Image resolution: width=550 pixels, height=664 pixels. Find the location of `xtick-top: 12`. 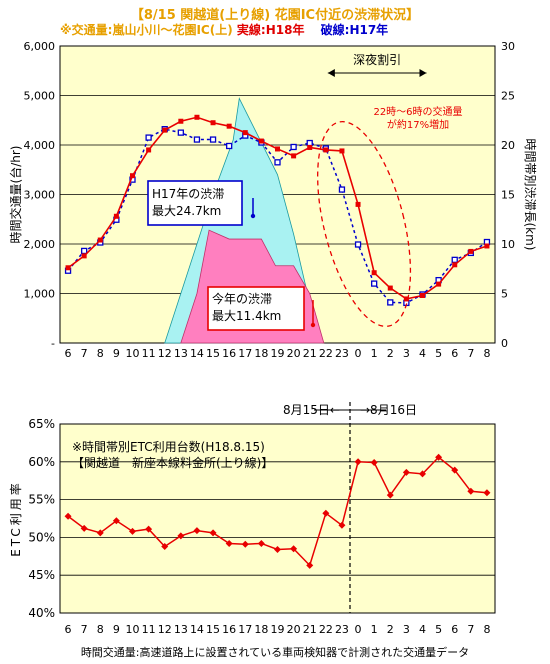

xtick-top: 12 is located at coordinates (165, 353).